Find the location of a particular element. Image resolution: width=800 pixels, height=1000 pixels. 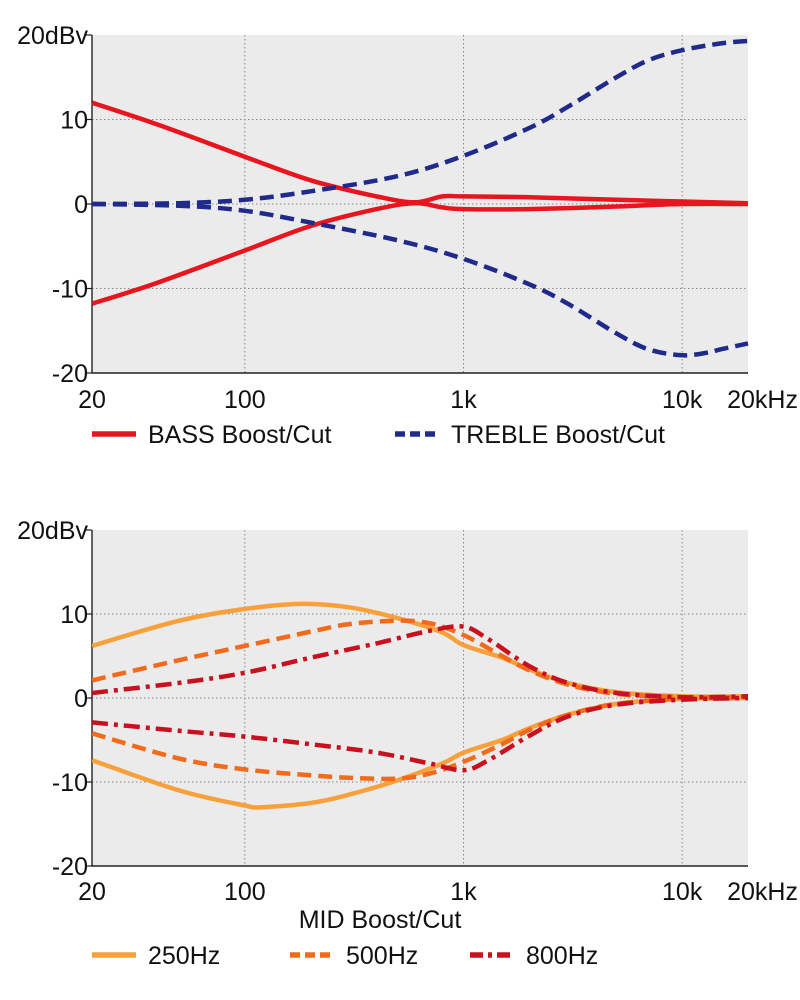

legend-label: TREBLE Boost/Cut is located at coordinates (558, 435).